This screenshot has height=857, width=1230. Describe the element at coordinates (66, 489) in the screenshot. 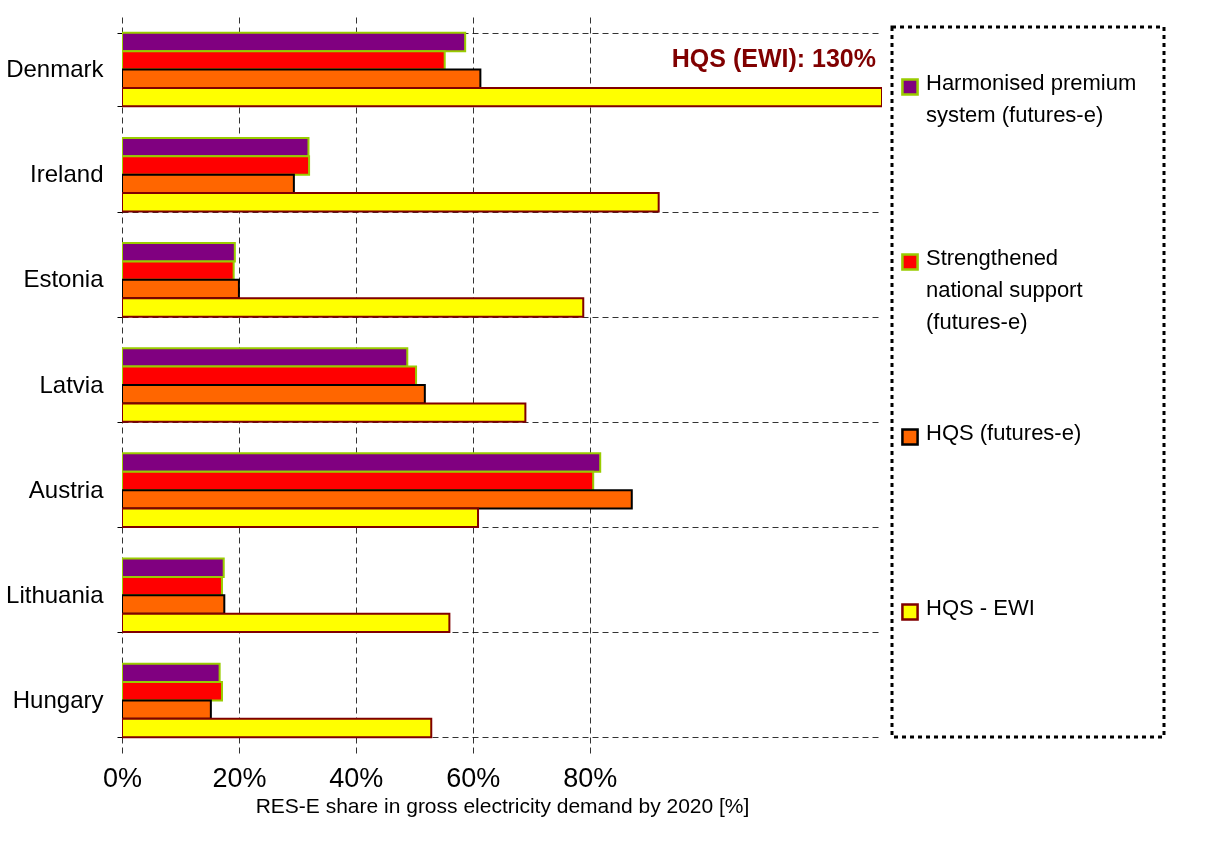

I see `y-tick-label: Austria` at that location.